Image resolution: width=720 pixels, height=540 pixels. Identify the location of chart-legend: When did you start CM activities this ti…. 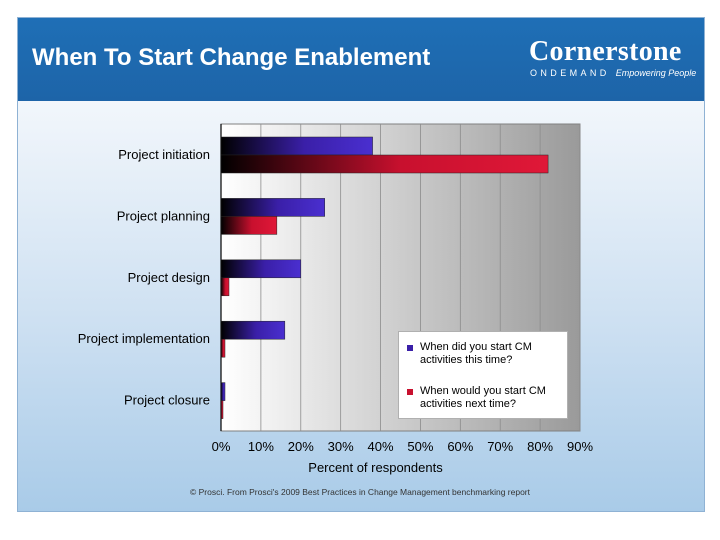
(483, 375).